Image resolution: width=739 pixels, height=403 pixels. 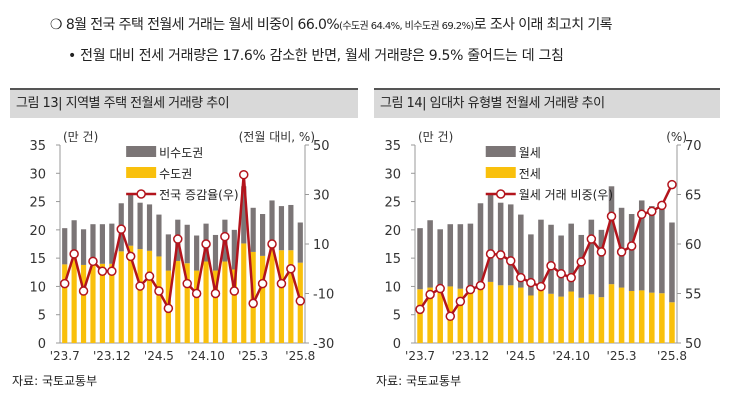 What do you see at coordinates (397, 344) in the screenshot?
I see `y-tick-label: 0` at bounding box center [397, 344].